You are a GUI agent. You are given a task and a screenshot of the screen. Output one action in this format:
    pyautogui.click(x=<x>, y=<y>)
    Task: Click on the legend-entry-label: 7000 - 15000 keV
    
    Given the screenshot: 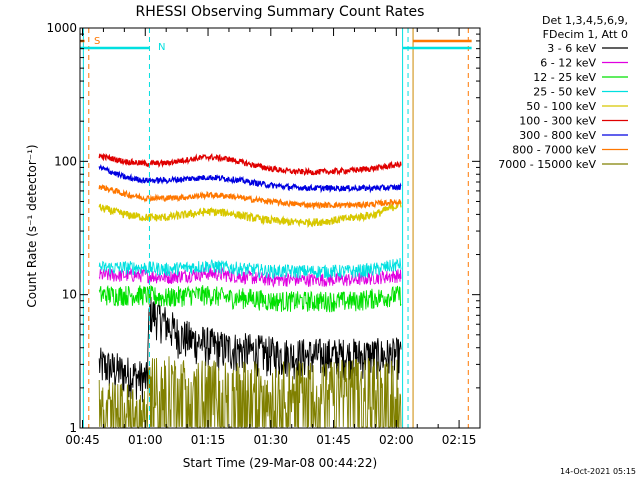 What is the action you would take?
    pyautogui.click(x=547, y=164)
    